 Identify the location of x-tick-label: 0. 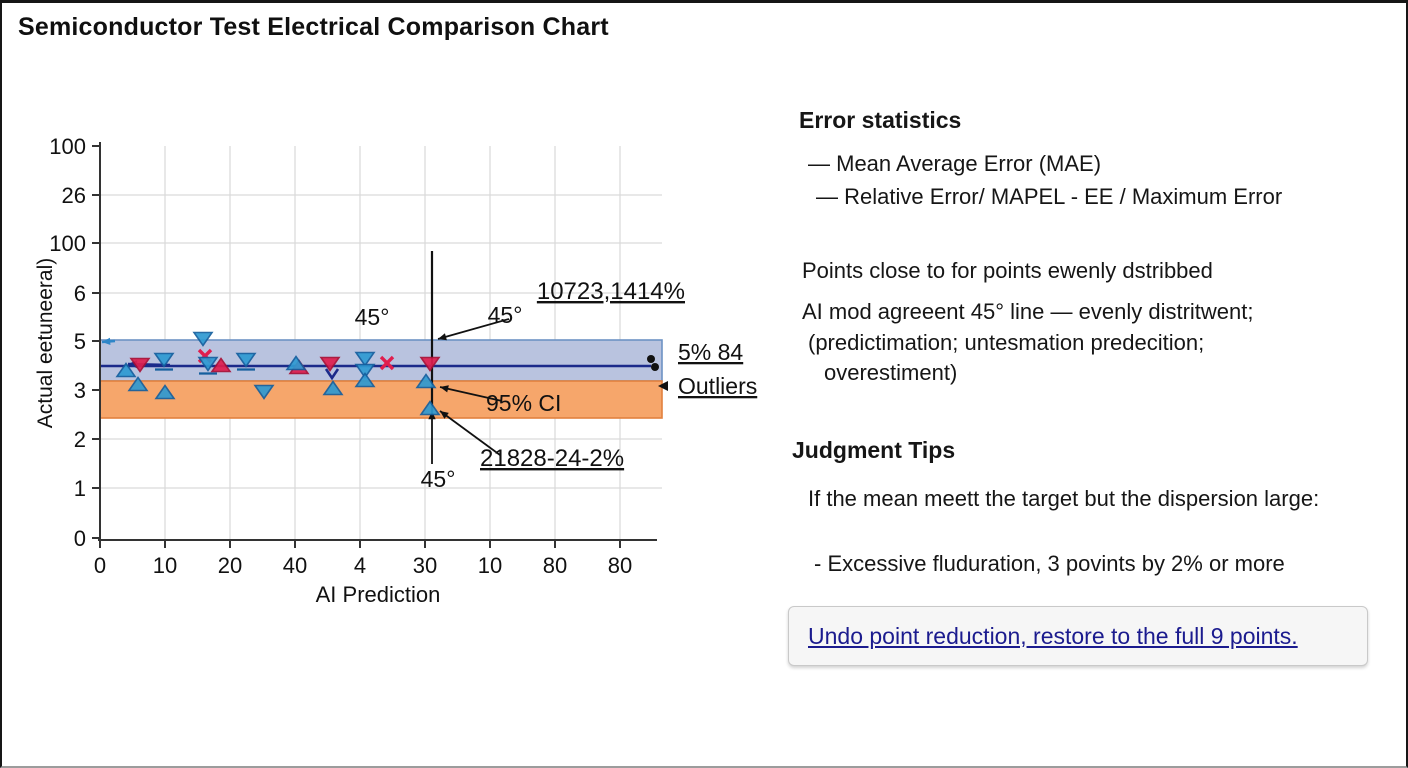
(100, 565).